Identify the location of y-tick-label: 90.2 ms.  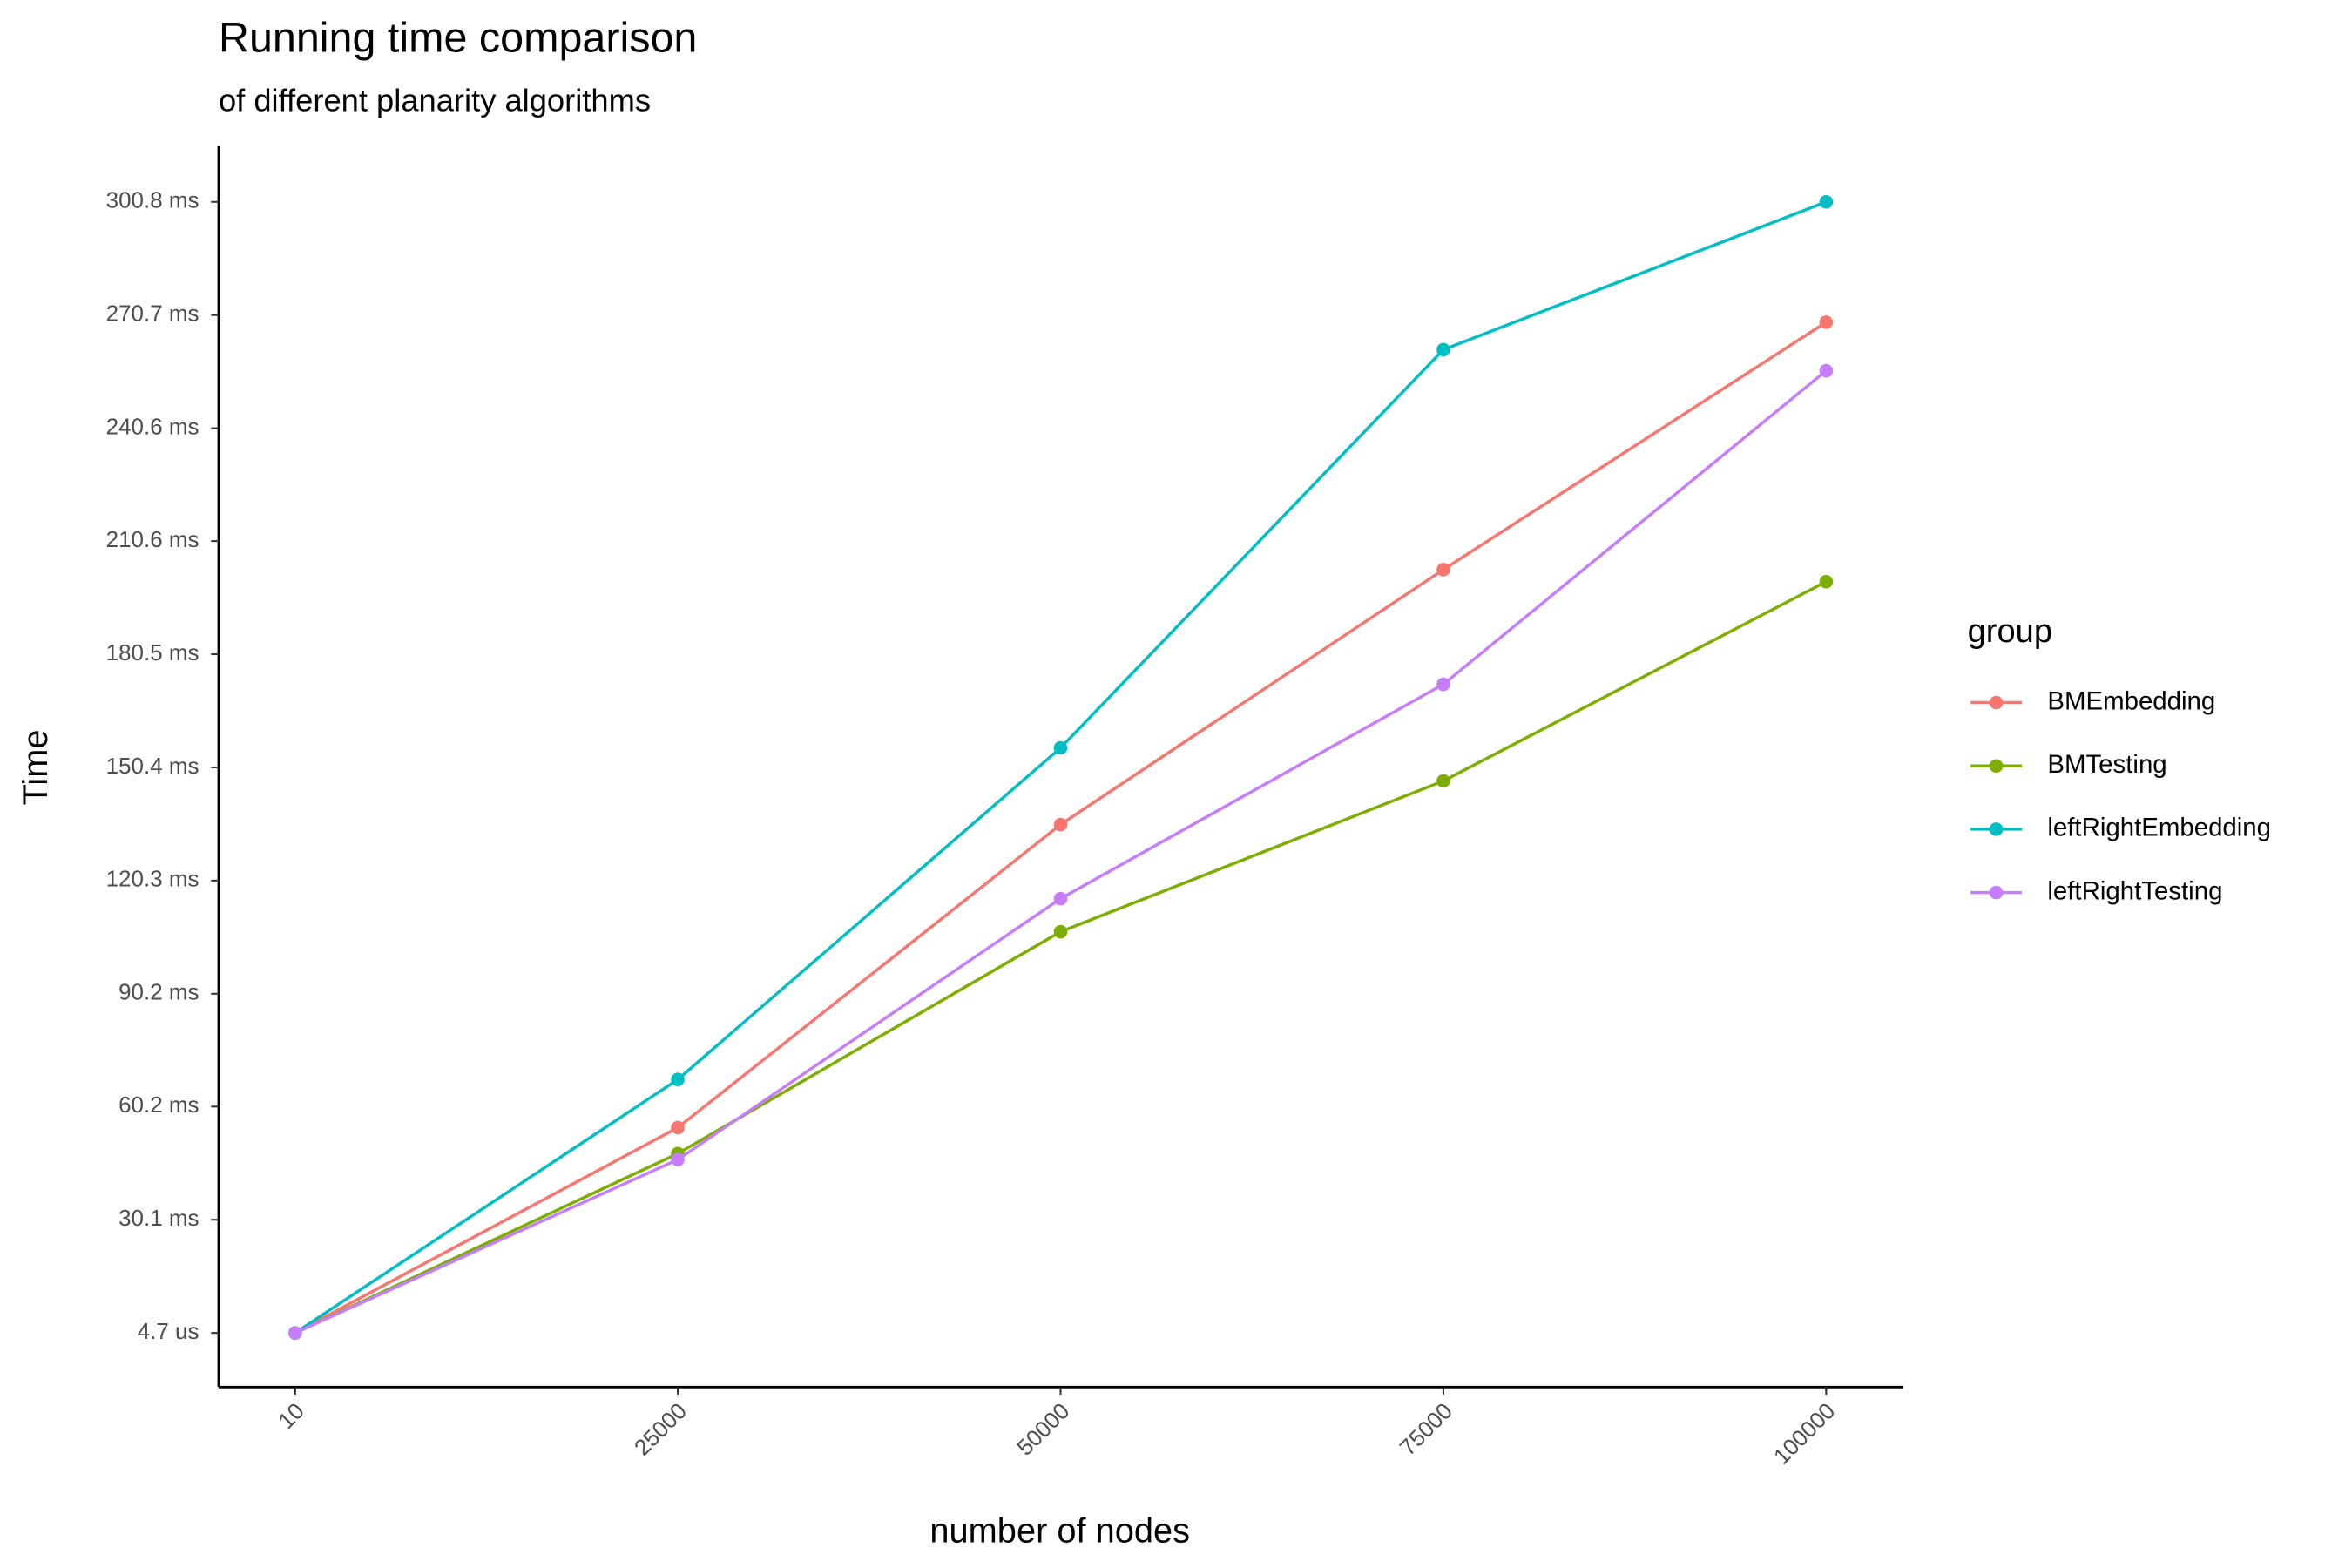
(158, 992).